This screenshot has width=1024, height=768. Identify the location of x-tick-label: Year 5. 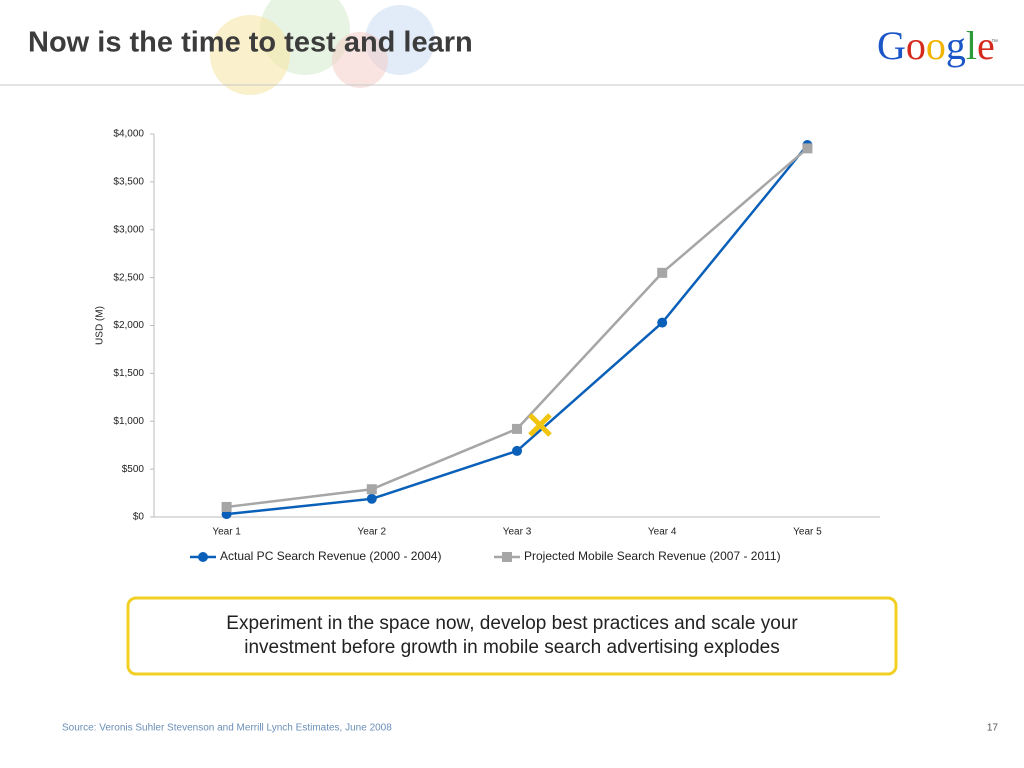
(807, 532).